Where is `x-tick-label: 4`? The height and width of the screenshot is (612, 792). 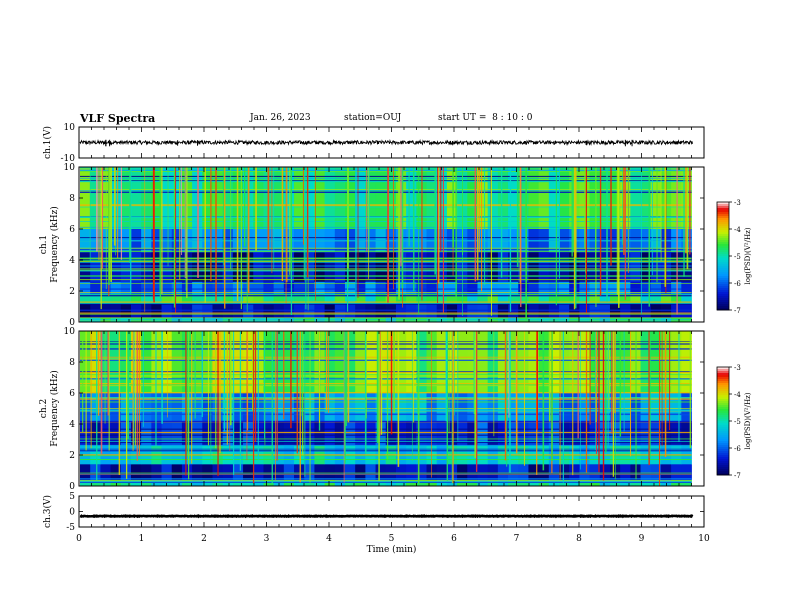 x-tick-label: 4 is located at coordinates (329, 539).